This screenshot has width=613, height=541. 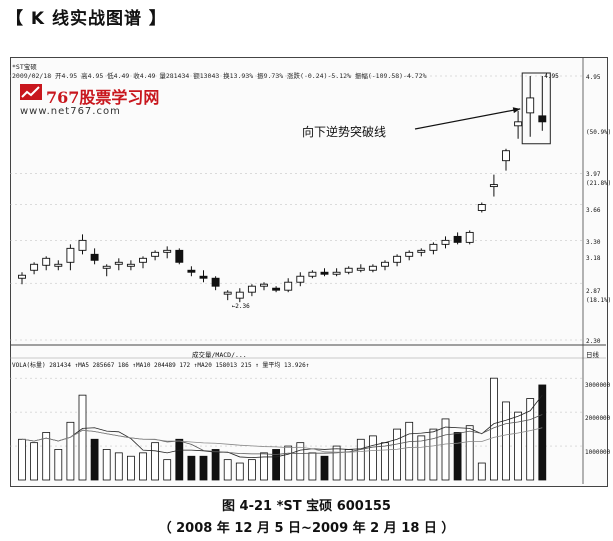 I want to click on volume-tabs: 成交量/MACD/... 日线, so click(x=395, y=355).